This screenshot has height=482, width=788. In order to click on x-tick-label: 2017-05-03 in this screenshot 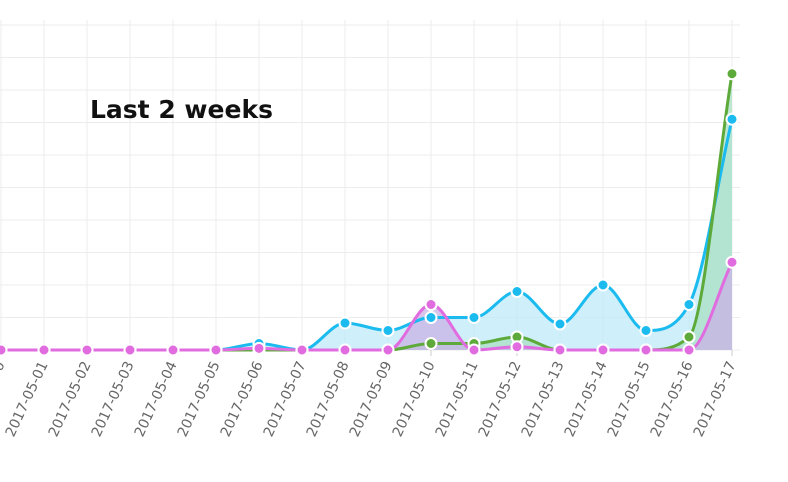, I will do `click(113, 399)`.